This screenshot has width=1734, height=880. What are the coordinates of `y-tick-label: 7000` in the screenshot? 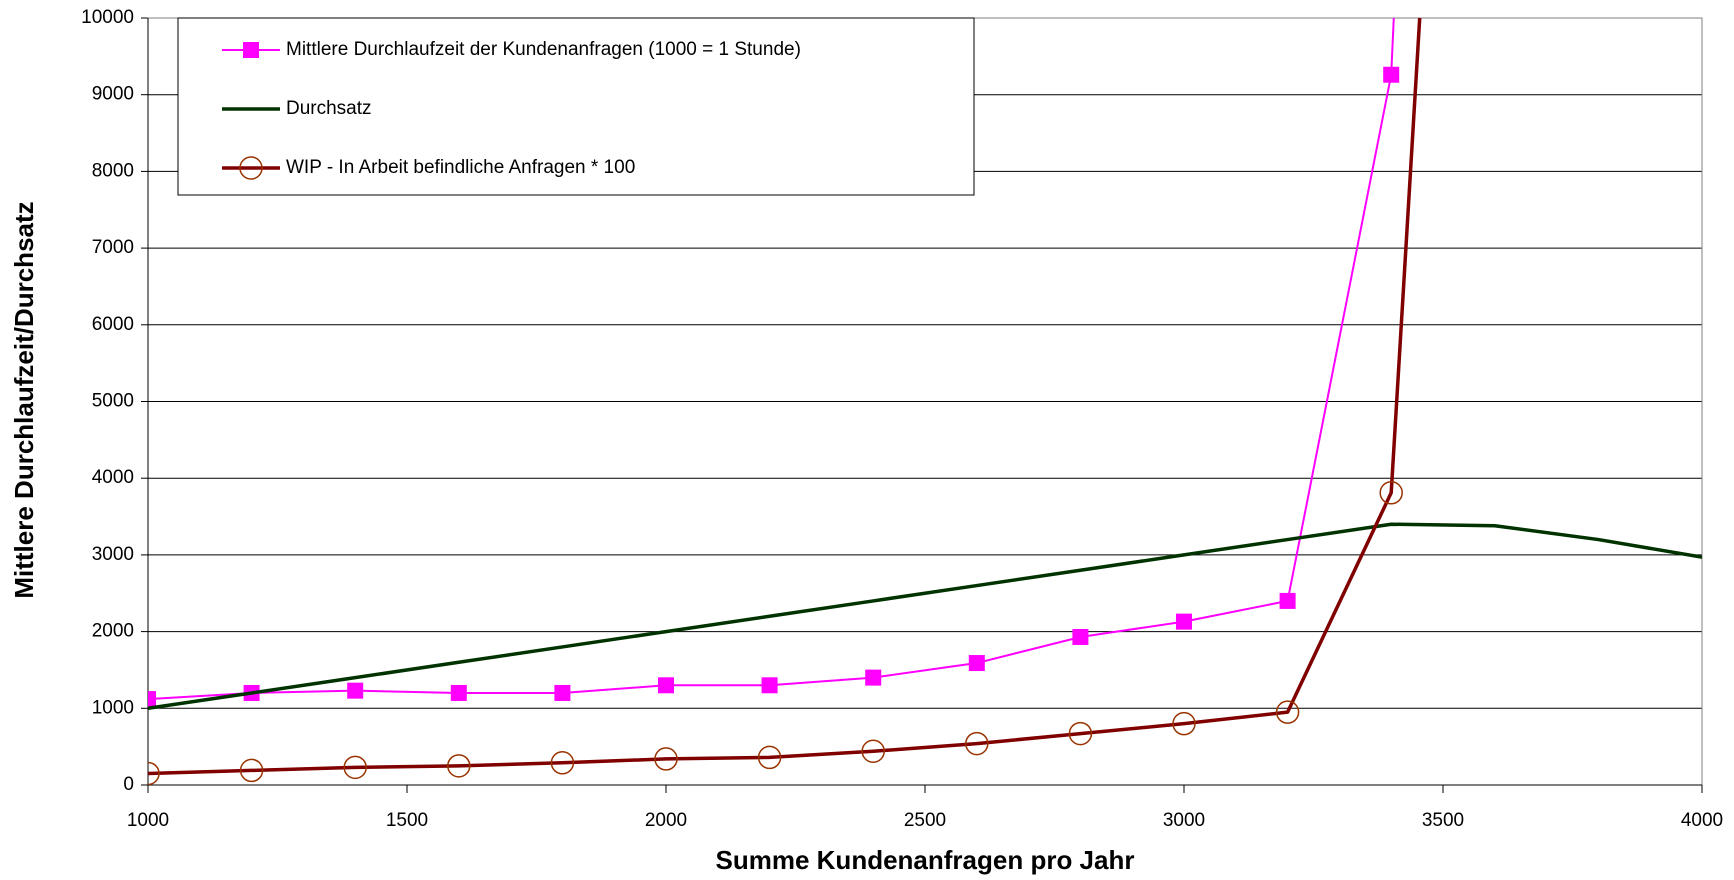 It's located at (113, 247).